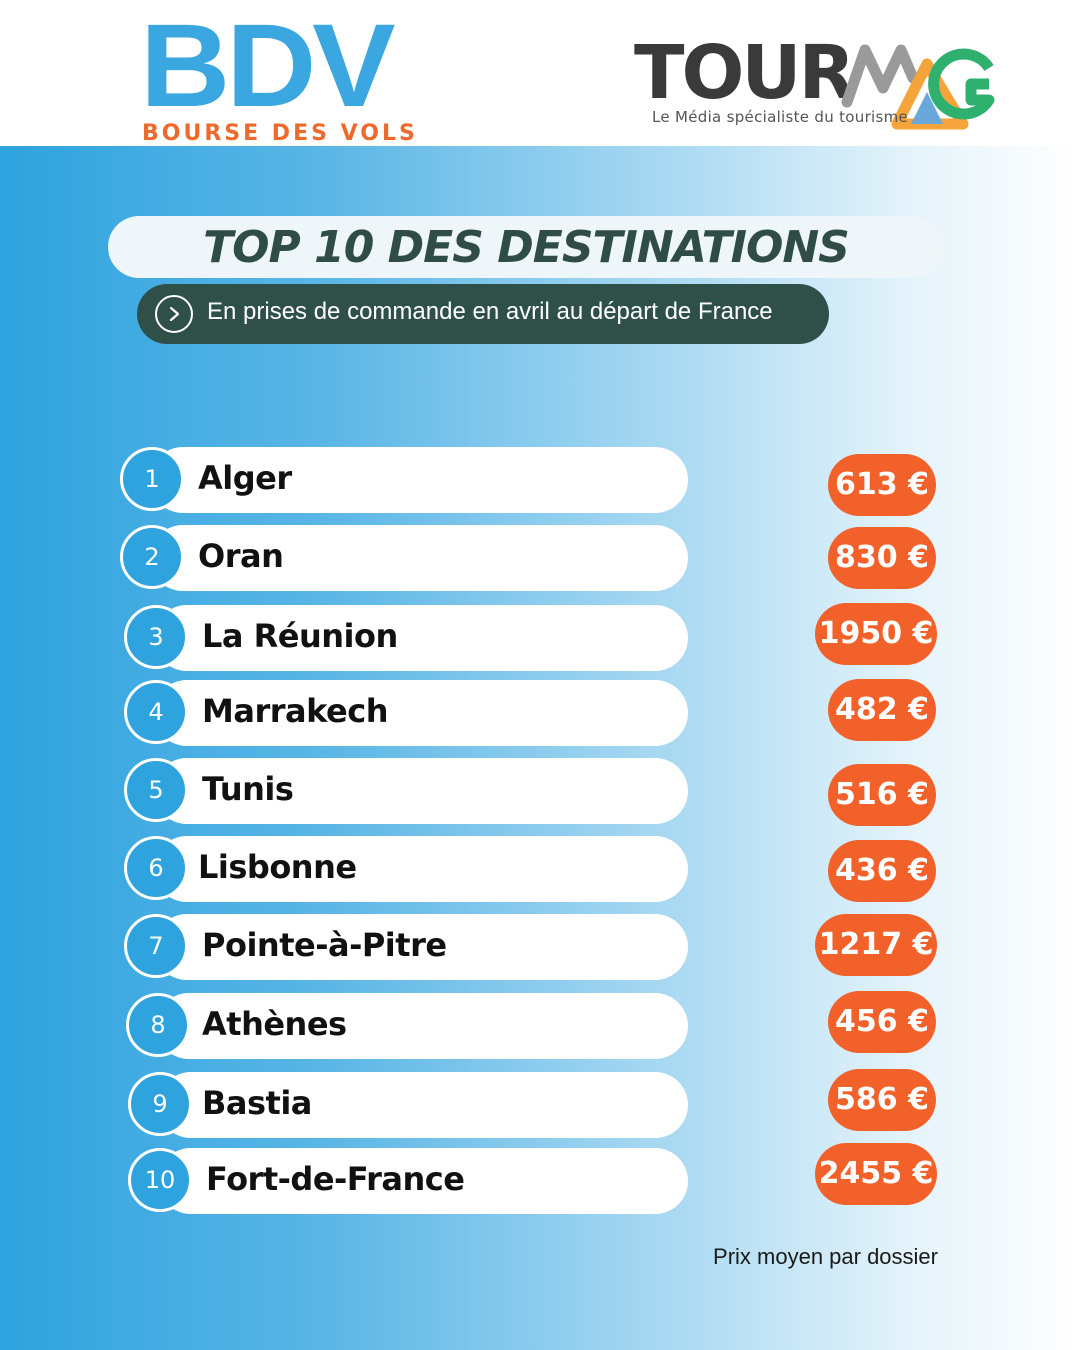 Image resolution: width=1080 pixels, height=1350 pixels. I want to click on title-banner: TOP 10 DES DESTINATIONS, so click(526, 247).